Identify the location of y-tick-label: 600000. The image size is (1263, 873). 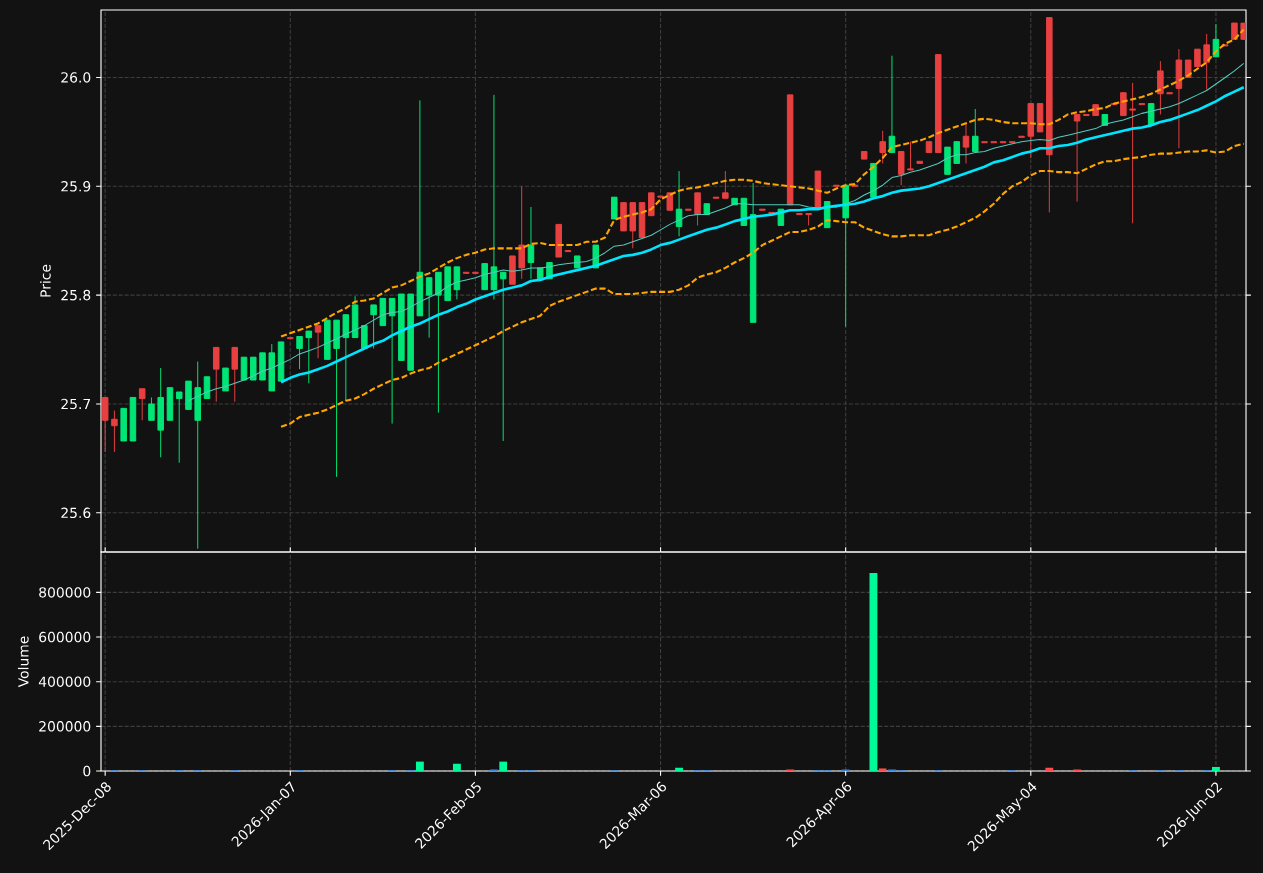
(65, 637).